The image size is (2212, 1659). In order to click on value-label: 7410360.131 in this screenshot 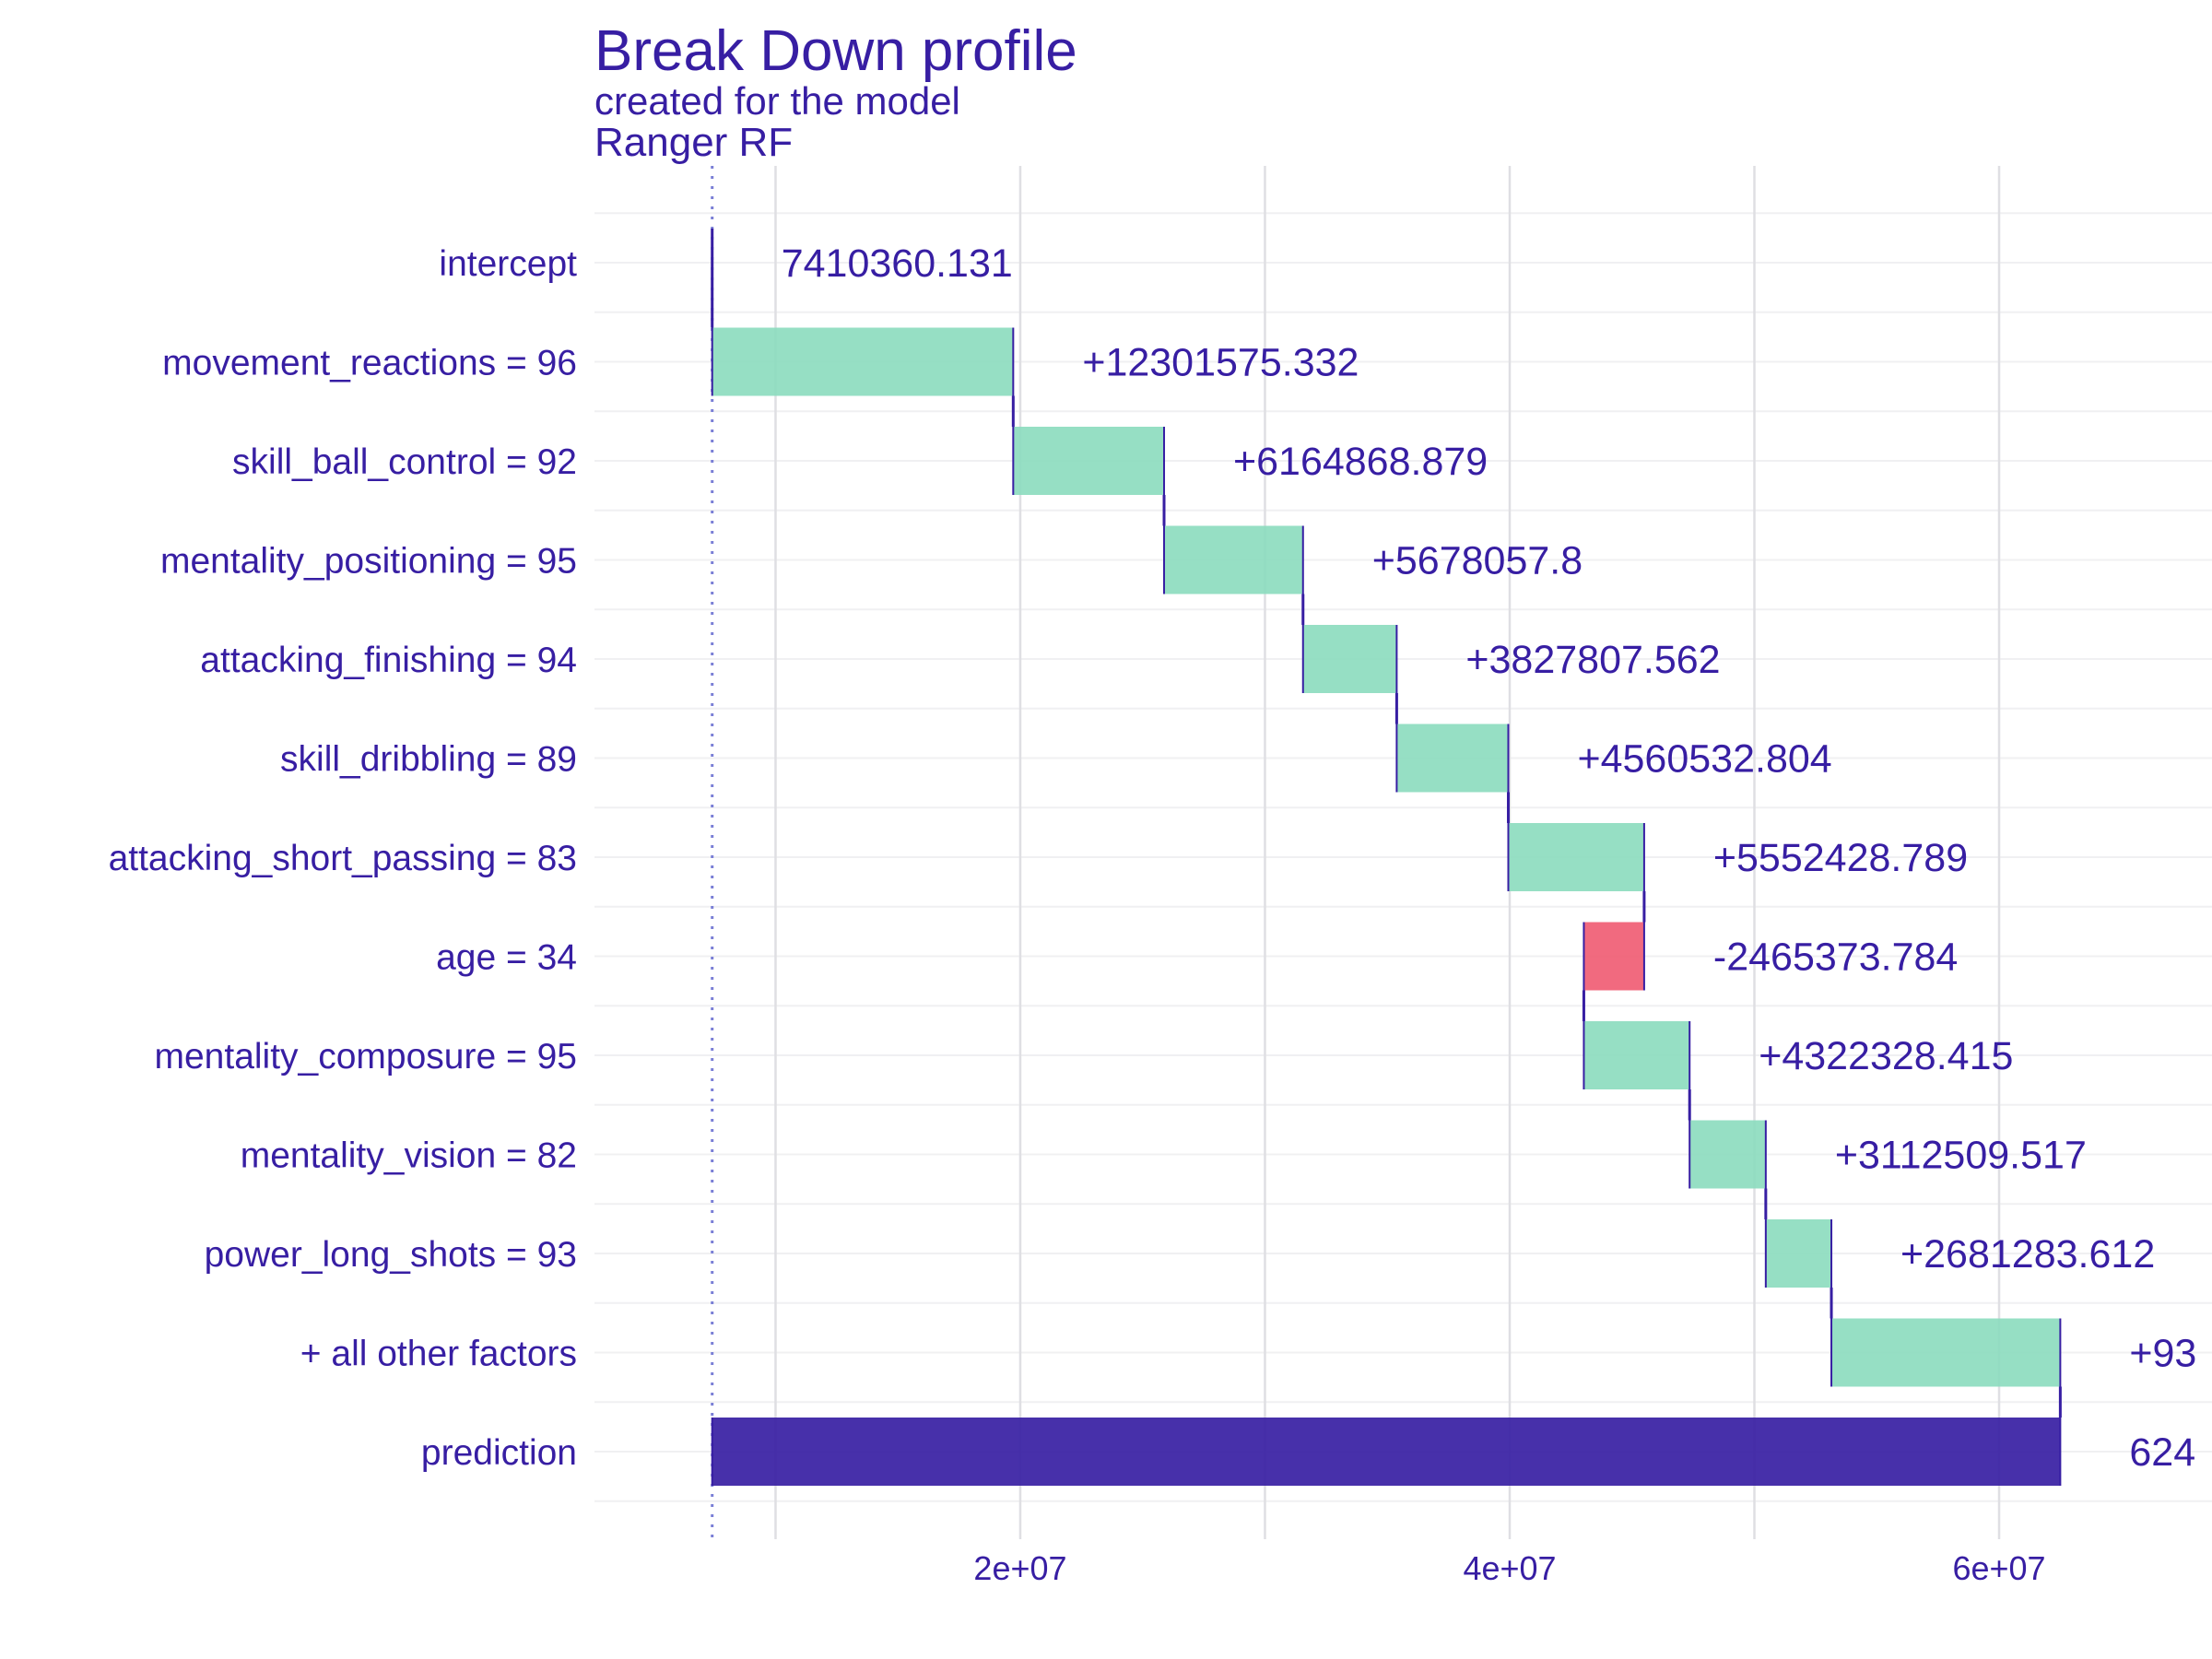, I will do `click(897, 263)`.